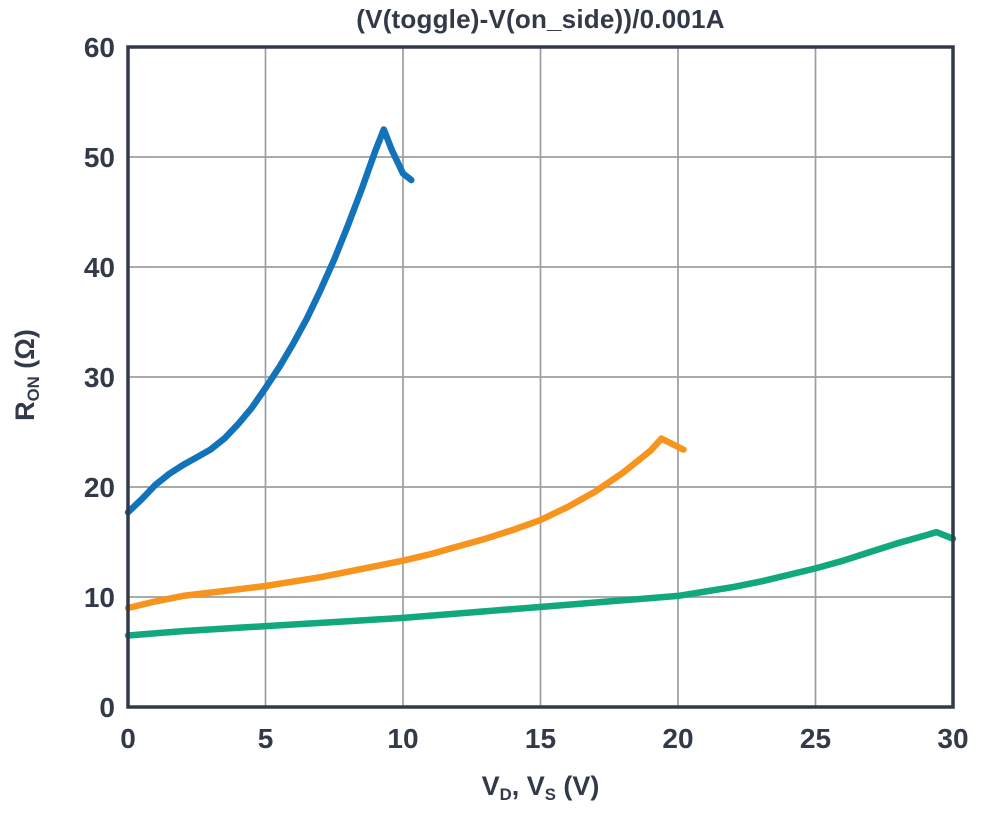 This screenshot has width=981, height=816. What do you see at coordinates (577, 786) in the screenshot?
I see `x-axis-title-units: (V)` at bounding box center [577, 786].